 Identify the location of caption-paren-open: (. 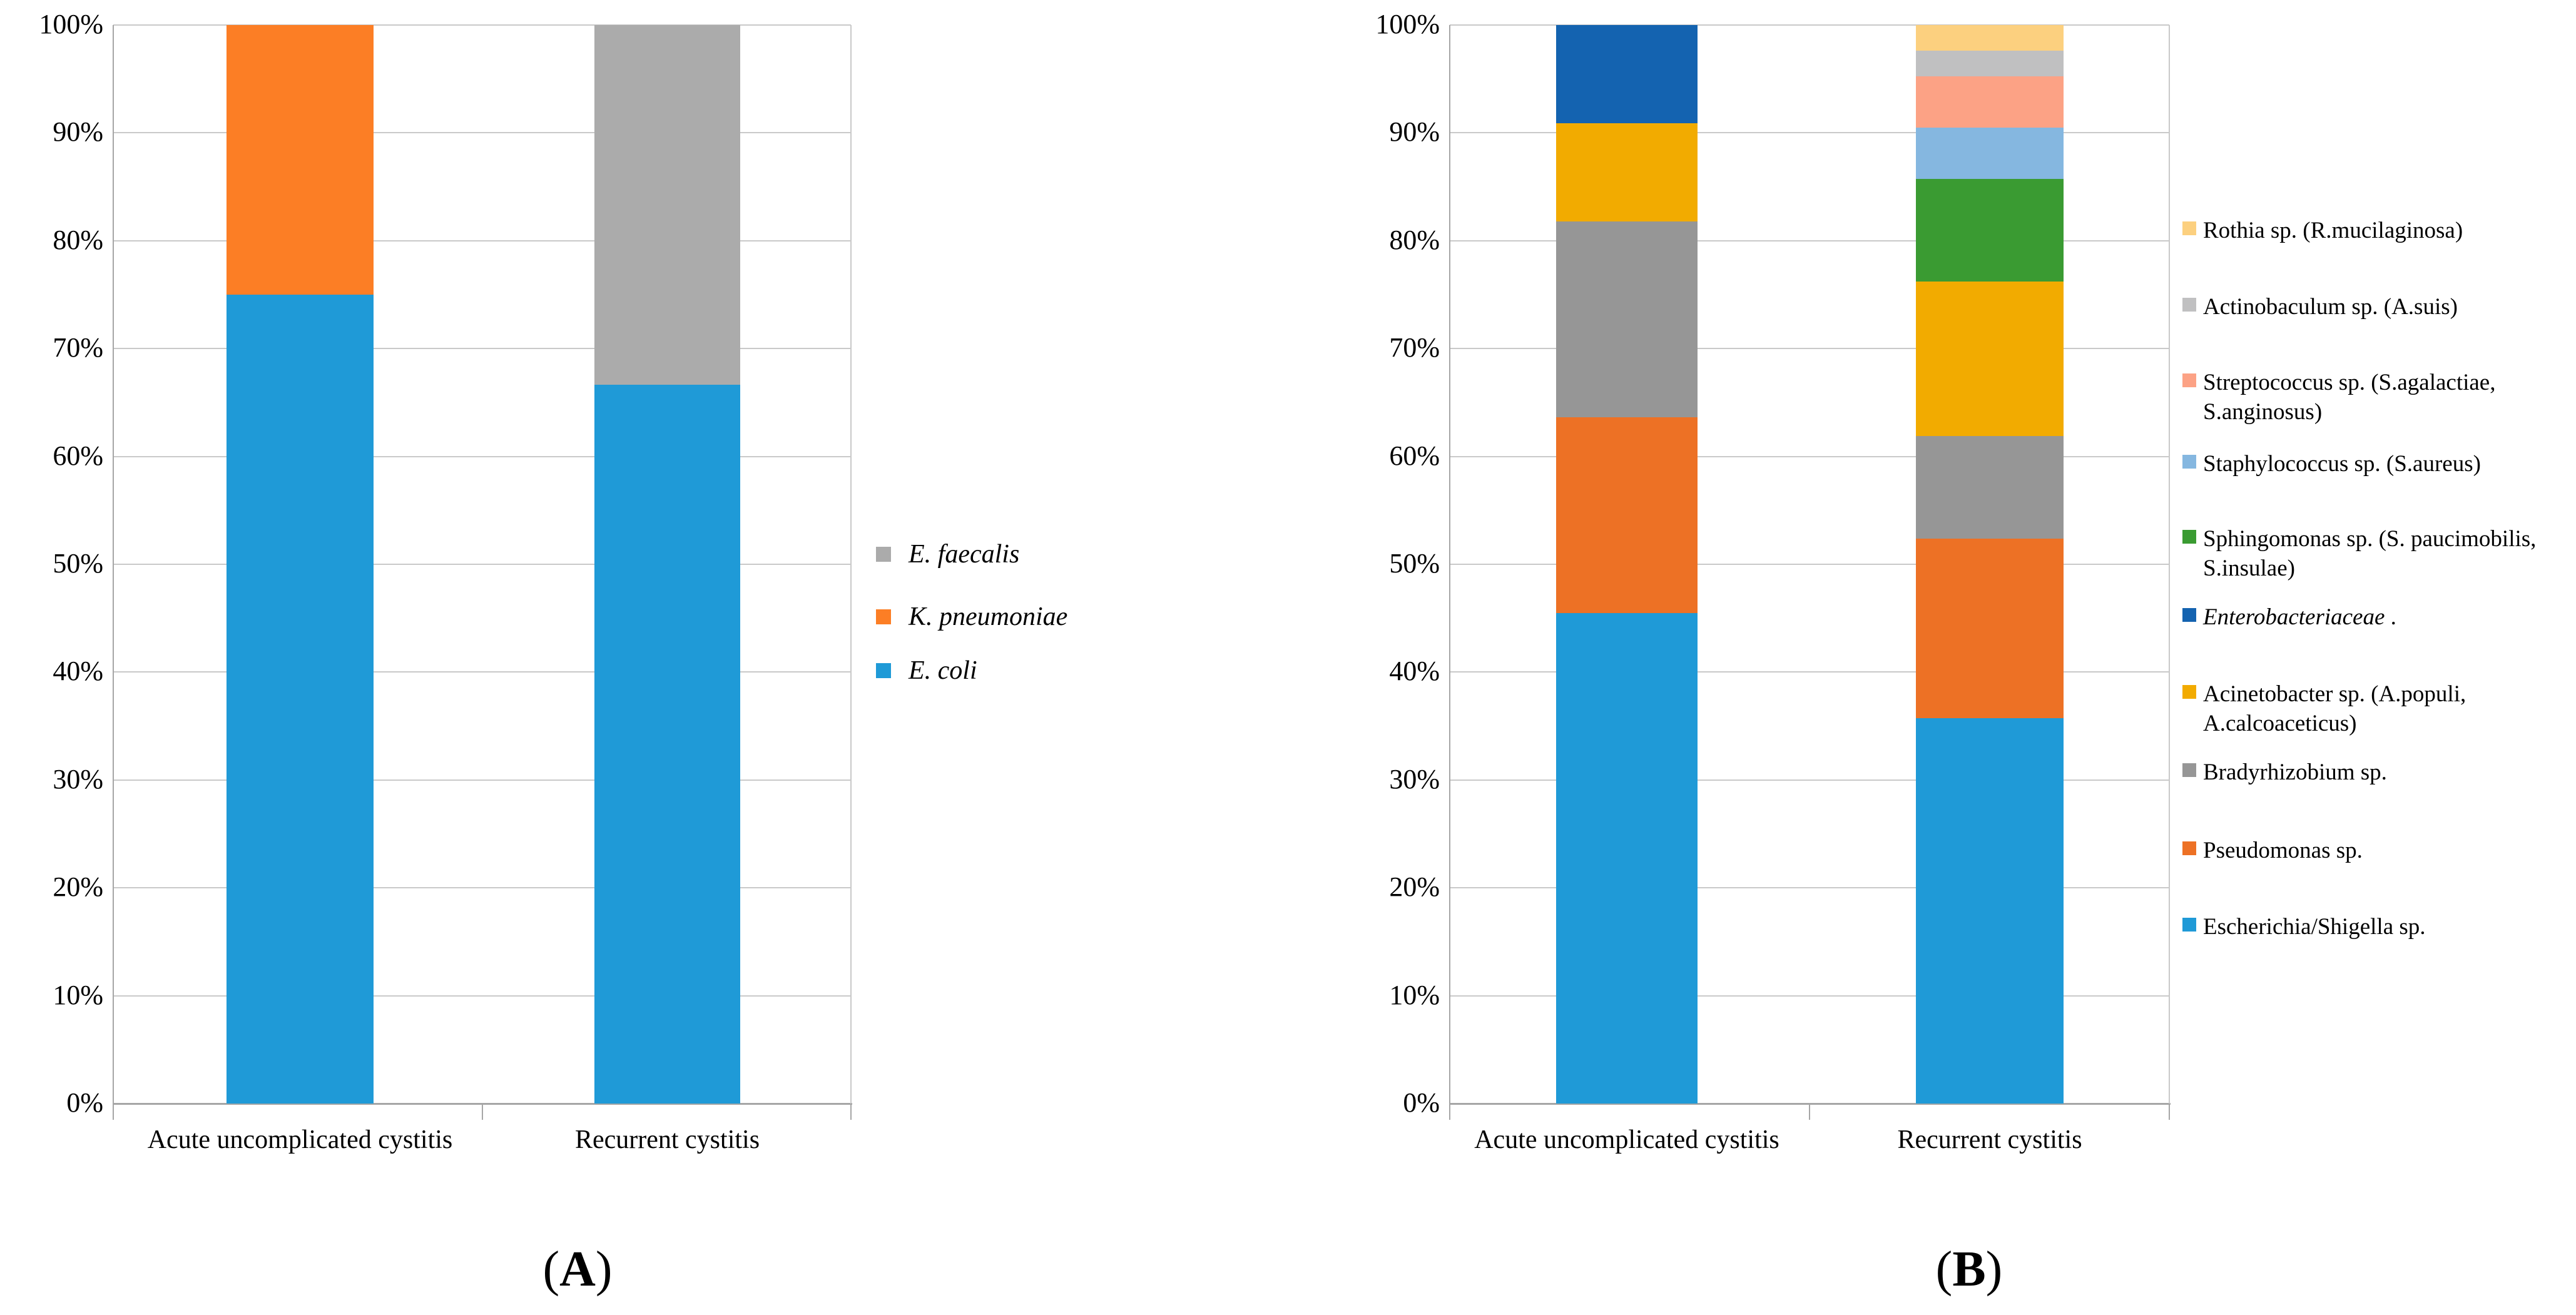
(551, 1269).